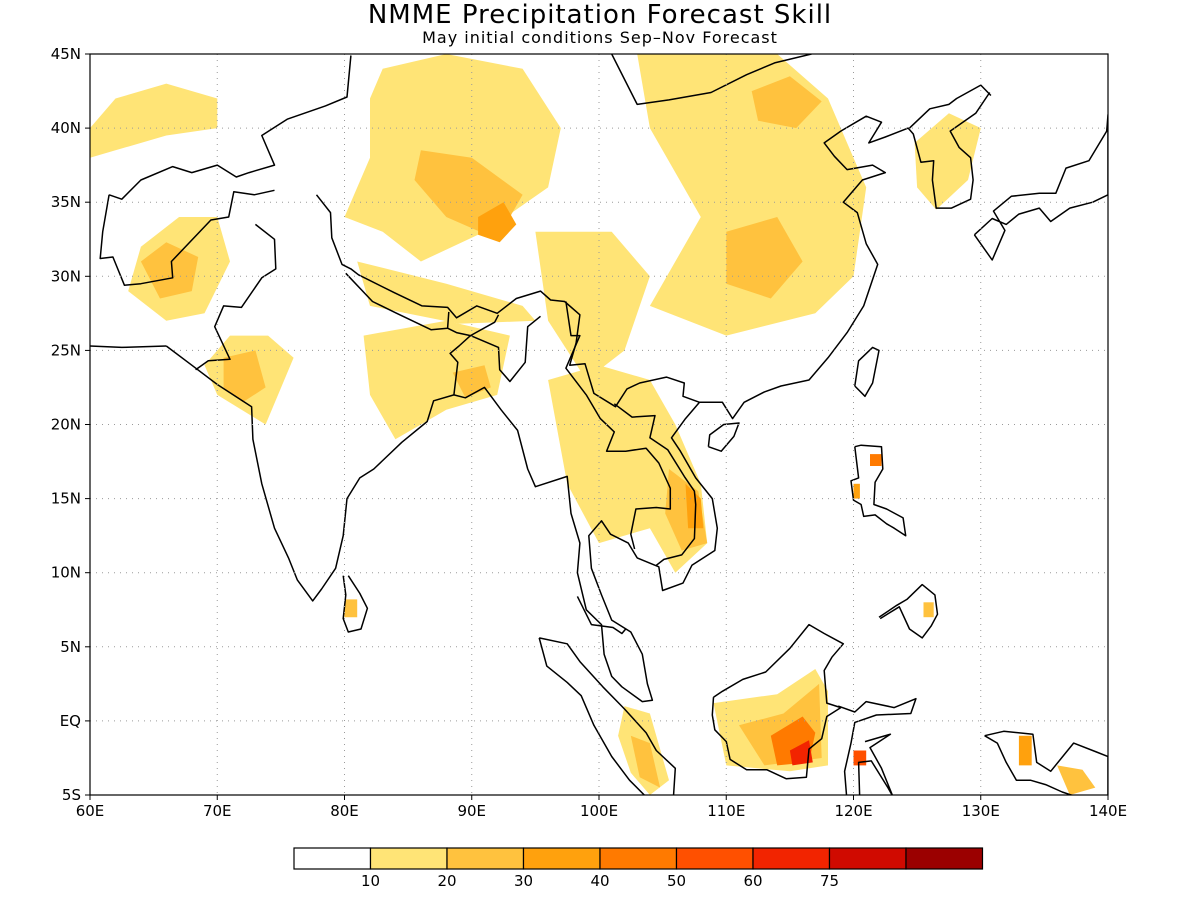  I want to click on x-tick-label: 80E, so click(344, 811).